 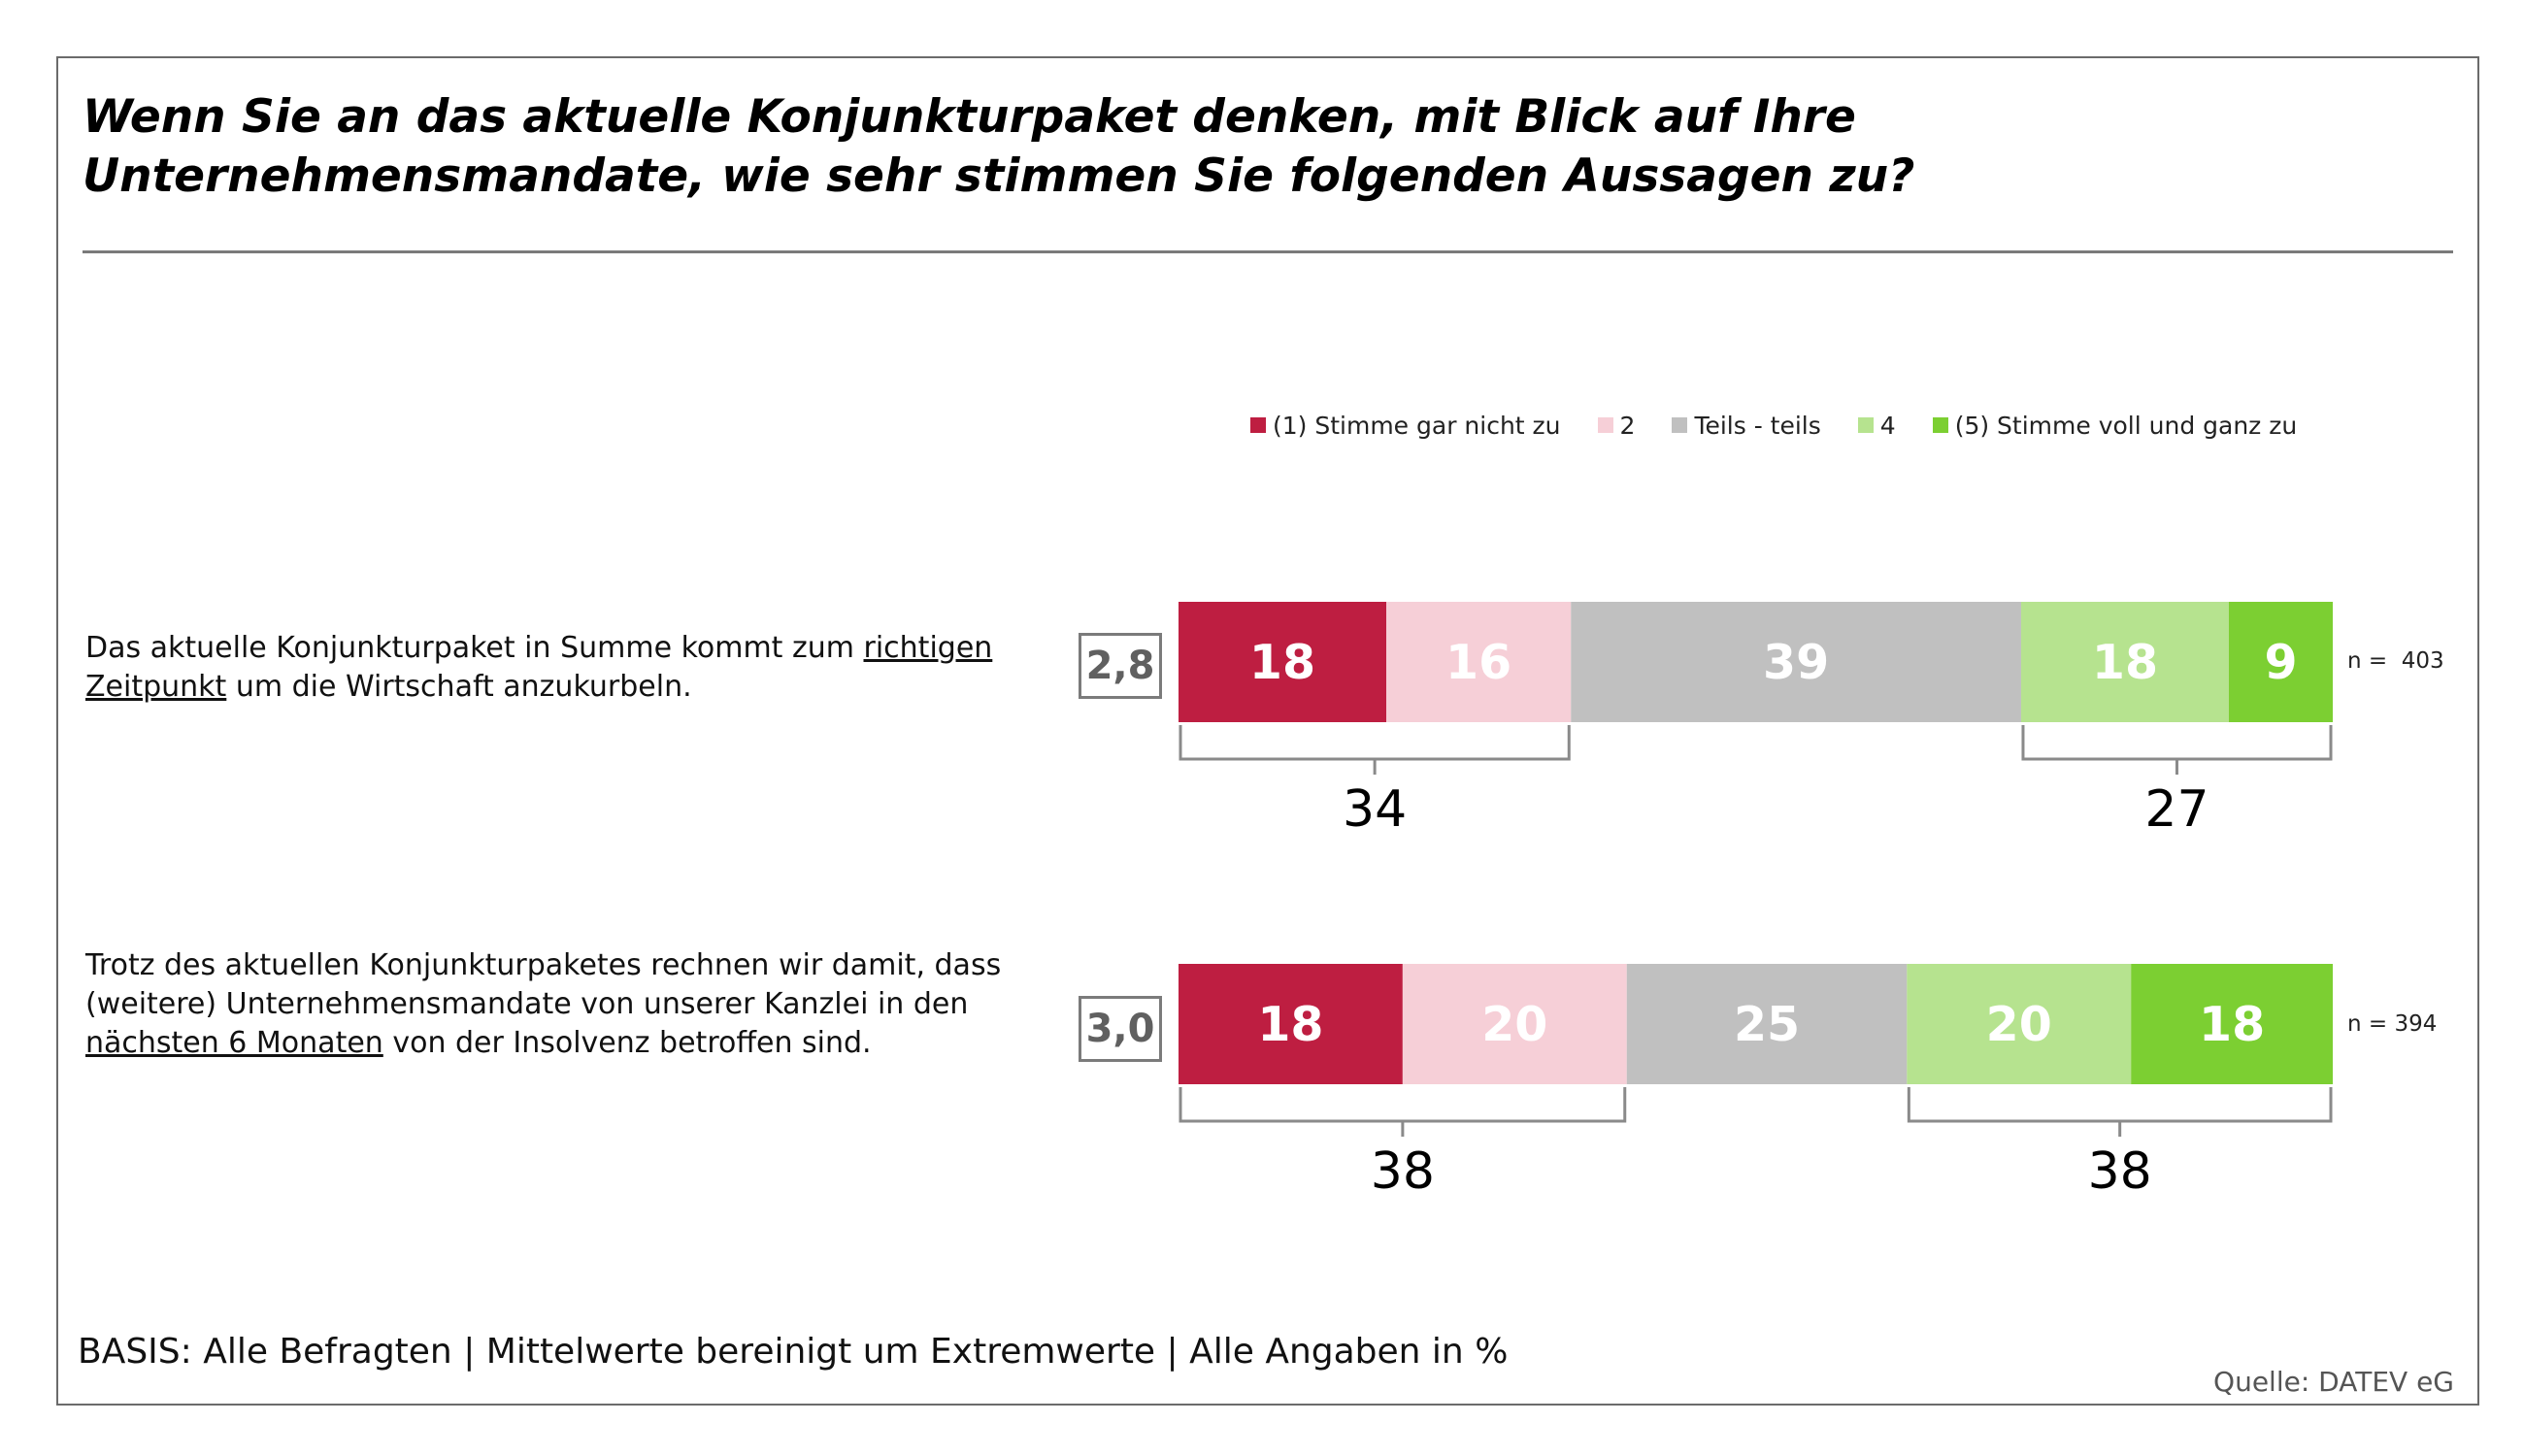 I want to click on data-label-q2-s1: 18, so click(x=1290, y=1024).